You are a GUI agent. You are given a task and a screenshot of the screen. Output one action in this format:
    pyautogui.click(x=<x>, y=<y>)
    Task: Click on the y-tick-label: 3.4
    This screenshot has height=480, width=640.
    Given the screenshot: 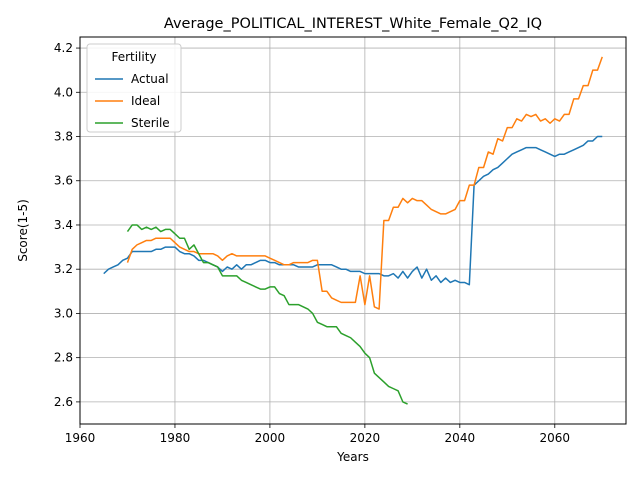 What is the action you would take?
    pyautogui.click(x=63, y=225)
    